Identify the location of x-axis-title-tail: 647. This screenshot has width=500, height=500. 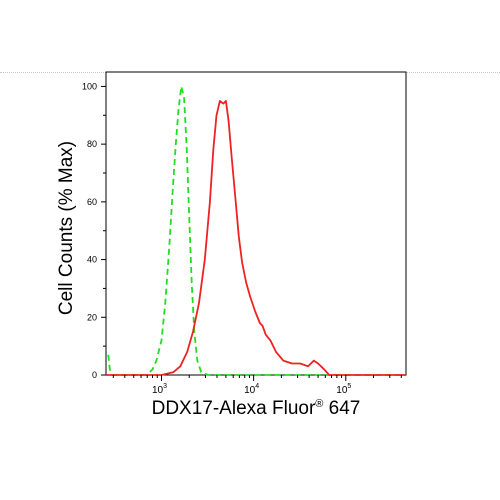
(344, 408).